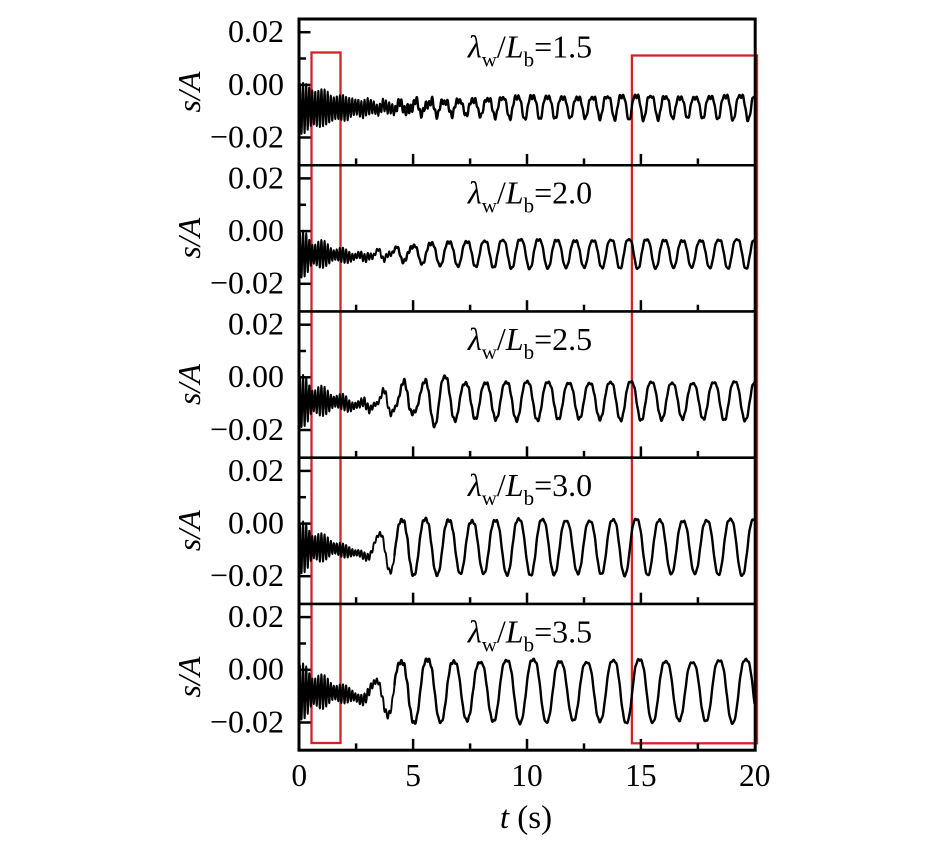  Describe the element at coordinates (529, 635) in the screenshot. I see `svg-text: λw/Lb=3.5` at that location.